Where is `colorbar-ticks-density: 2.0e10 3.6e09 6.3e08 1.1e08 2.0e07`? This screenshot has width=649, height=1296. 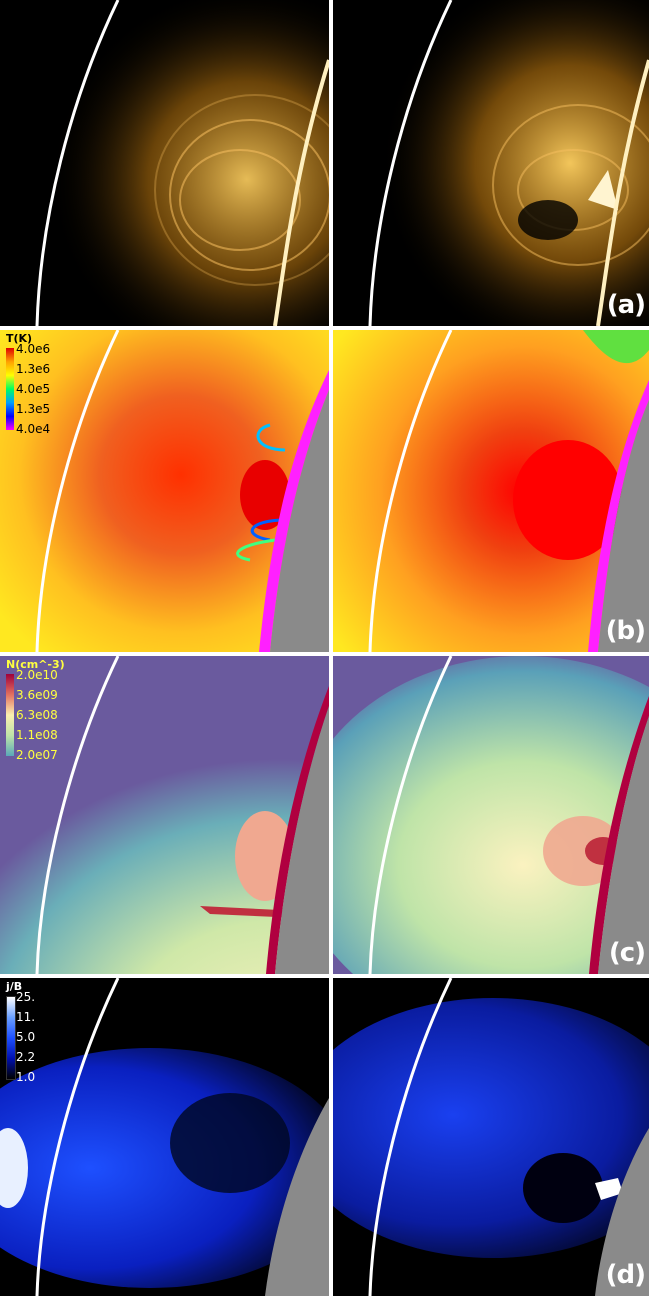
colorbar-ticks-density: 2.0e10 3.6e09 6.3e08 1.1e08 2.0e07 is located at coordinates (37, 718).